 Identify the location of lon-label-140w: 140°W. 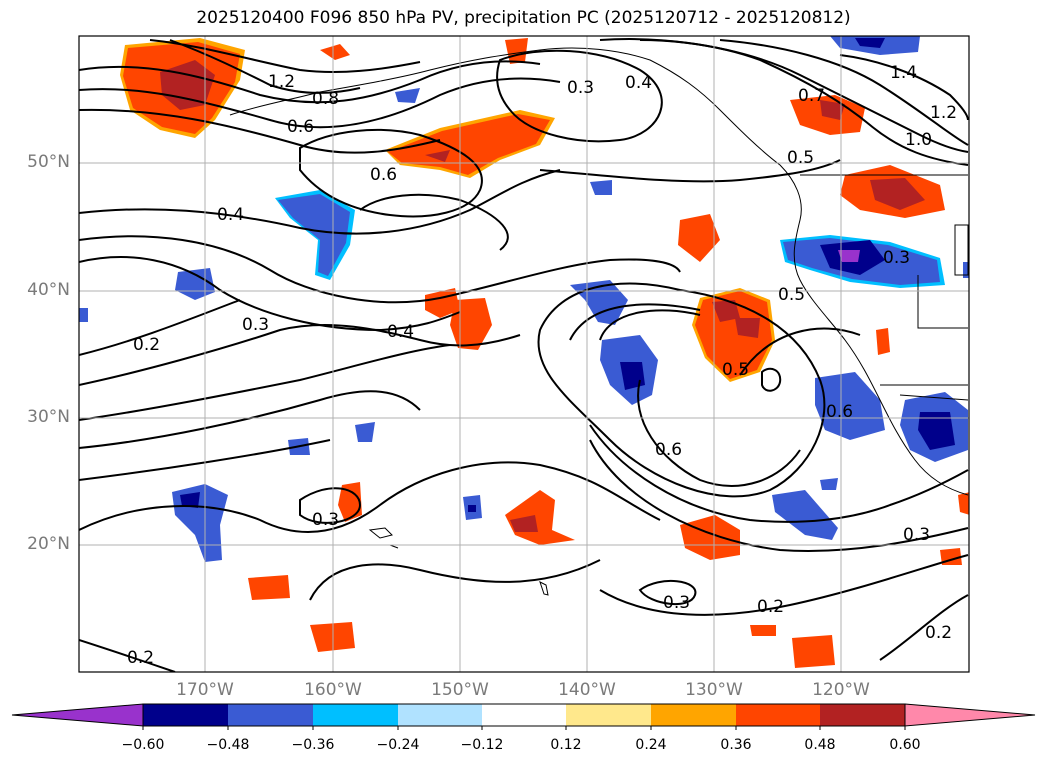
(587, 690).